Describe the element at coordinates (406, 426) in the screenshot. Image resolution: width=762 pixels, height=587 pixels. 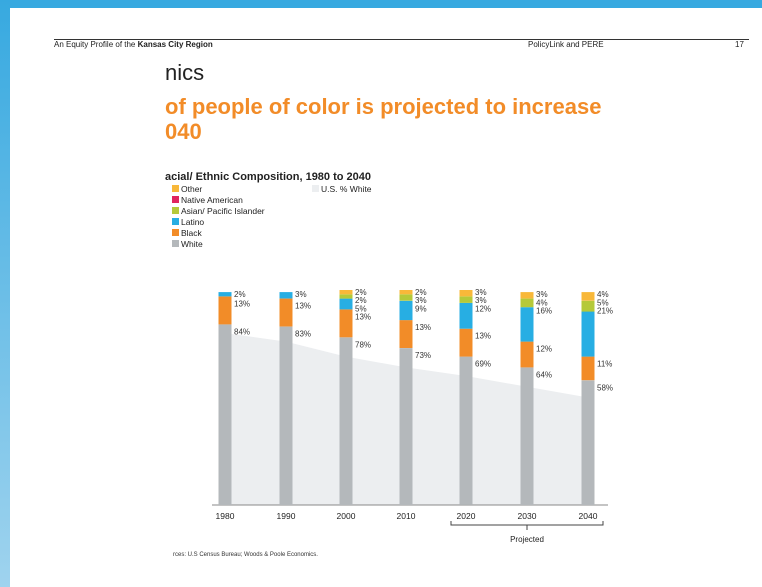
I see `bar-white-2010` at that location.